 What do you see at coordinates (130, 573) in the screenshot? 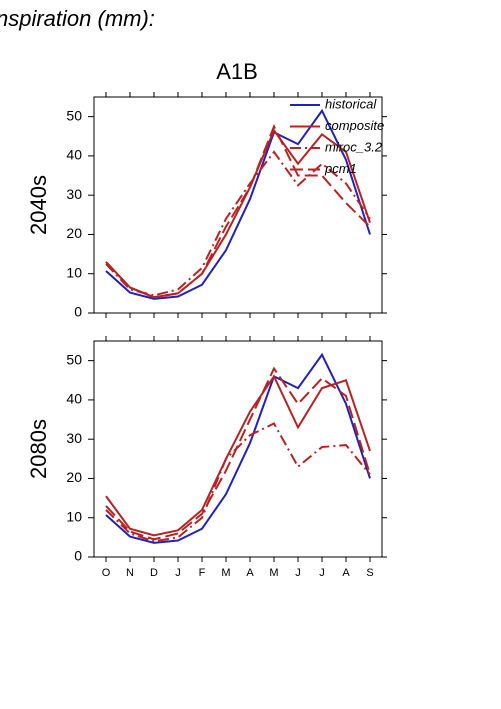
I see `x-tick-label: N` at bounding box center [130, 573].